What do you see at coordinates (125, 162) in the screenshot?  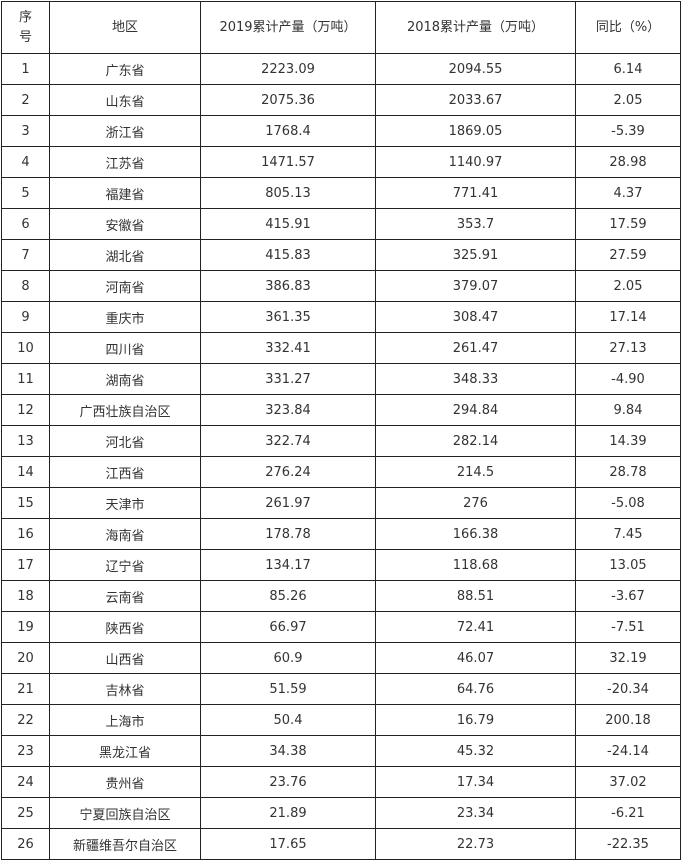 I see `cell-region: 江苏省` at bounding box center [125, 162].